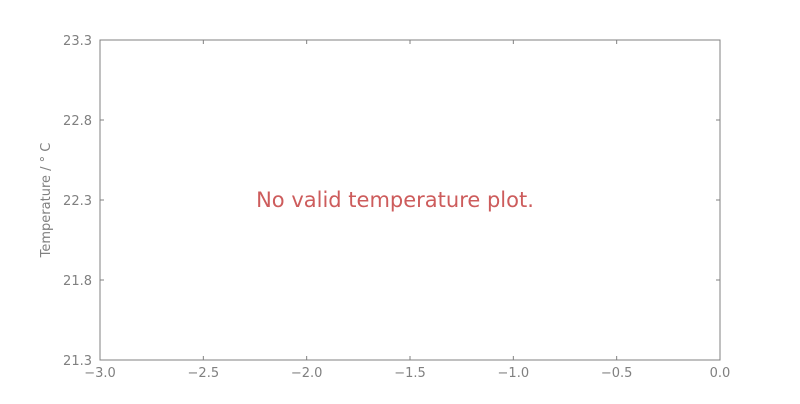  Describe the element at coordinates (100, 373) in the screenshot. I see `x-tick-label: −3.0` at that location.